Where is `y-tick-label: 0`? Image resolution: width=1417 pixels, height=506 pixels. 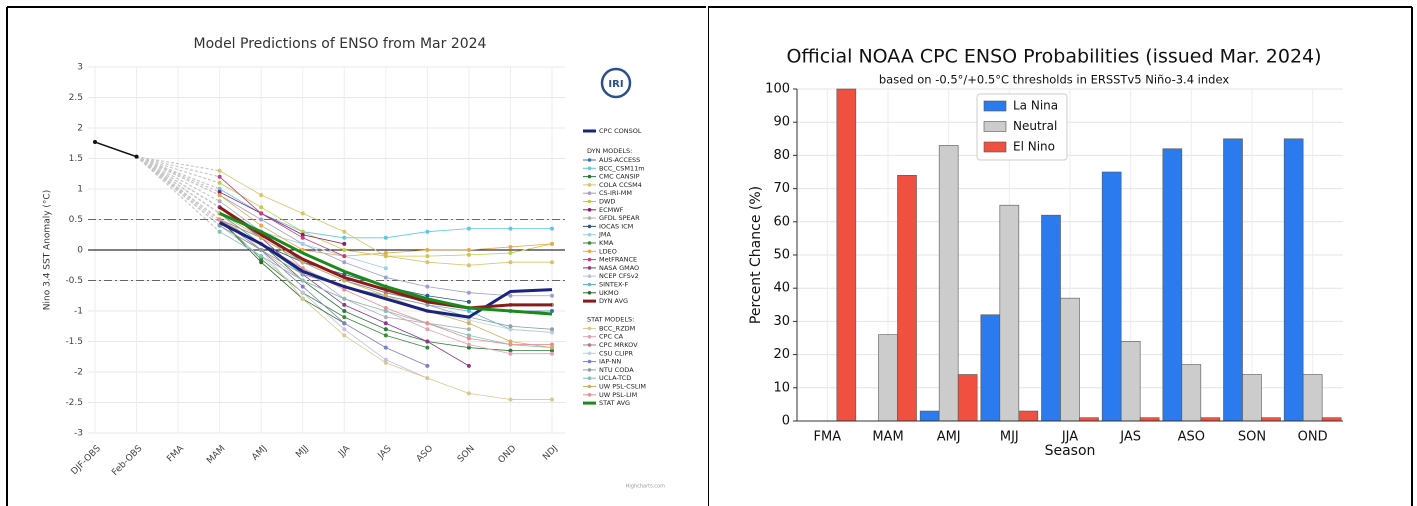 y-tick-label: 0 is located at coordinates (80, 251).